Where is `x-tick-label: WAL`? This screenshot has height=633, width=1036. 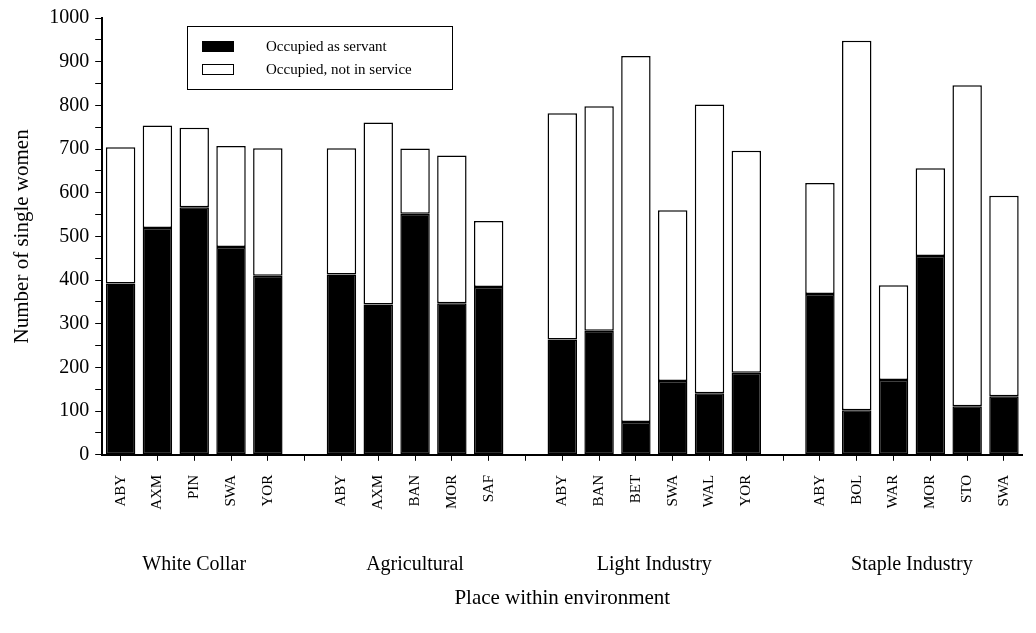
x-tick-label: WAL is located at coordinates (708, 491).